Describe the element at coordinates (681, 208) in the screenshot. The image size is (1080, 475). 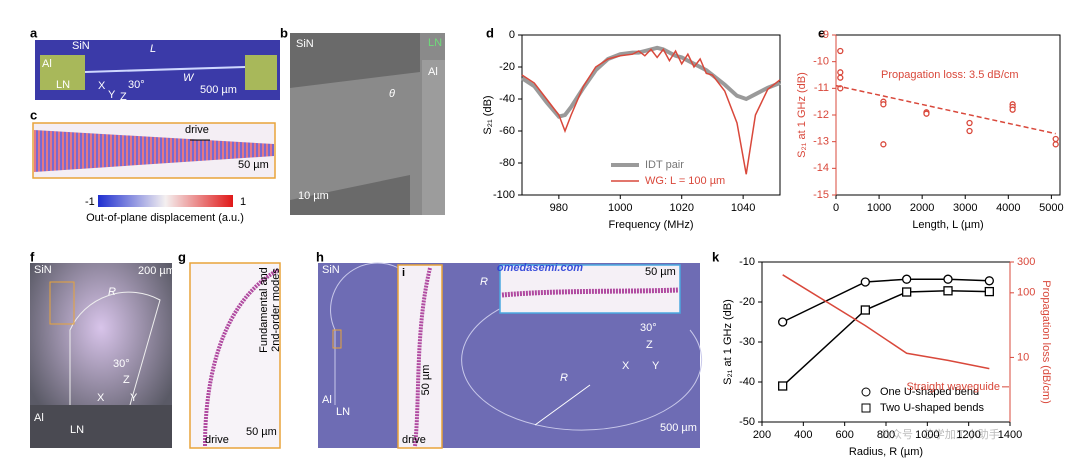
I see `x-tick-label: 1020` at that location.